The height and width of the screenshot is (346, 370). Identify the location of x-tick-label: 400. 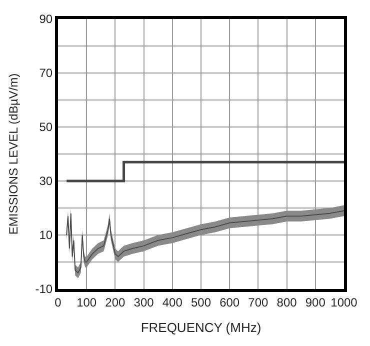
(172, 302).